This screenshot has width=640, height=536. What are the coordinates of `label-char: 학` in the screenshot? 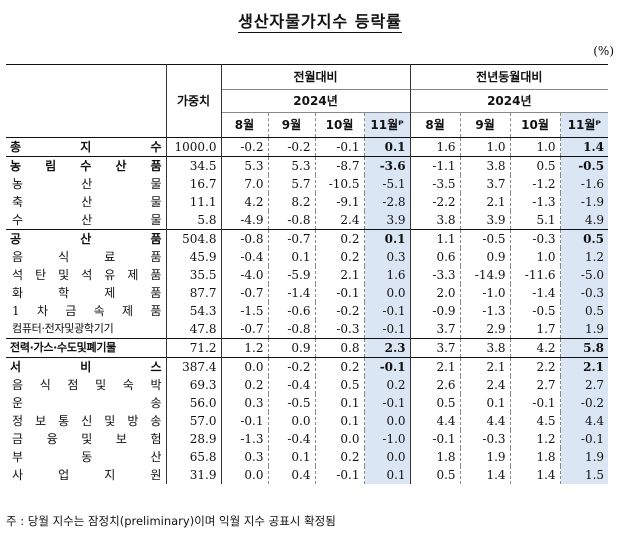 It's located at (64, 293).